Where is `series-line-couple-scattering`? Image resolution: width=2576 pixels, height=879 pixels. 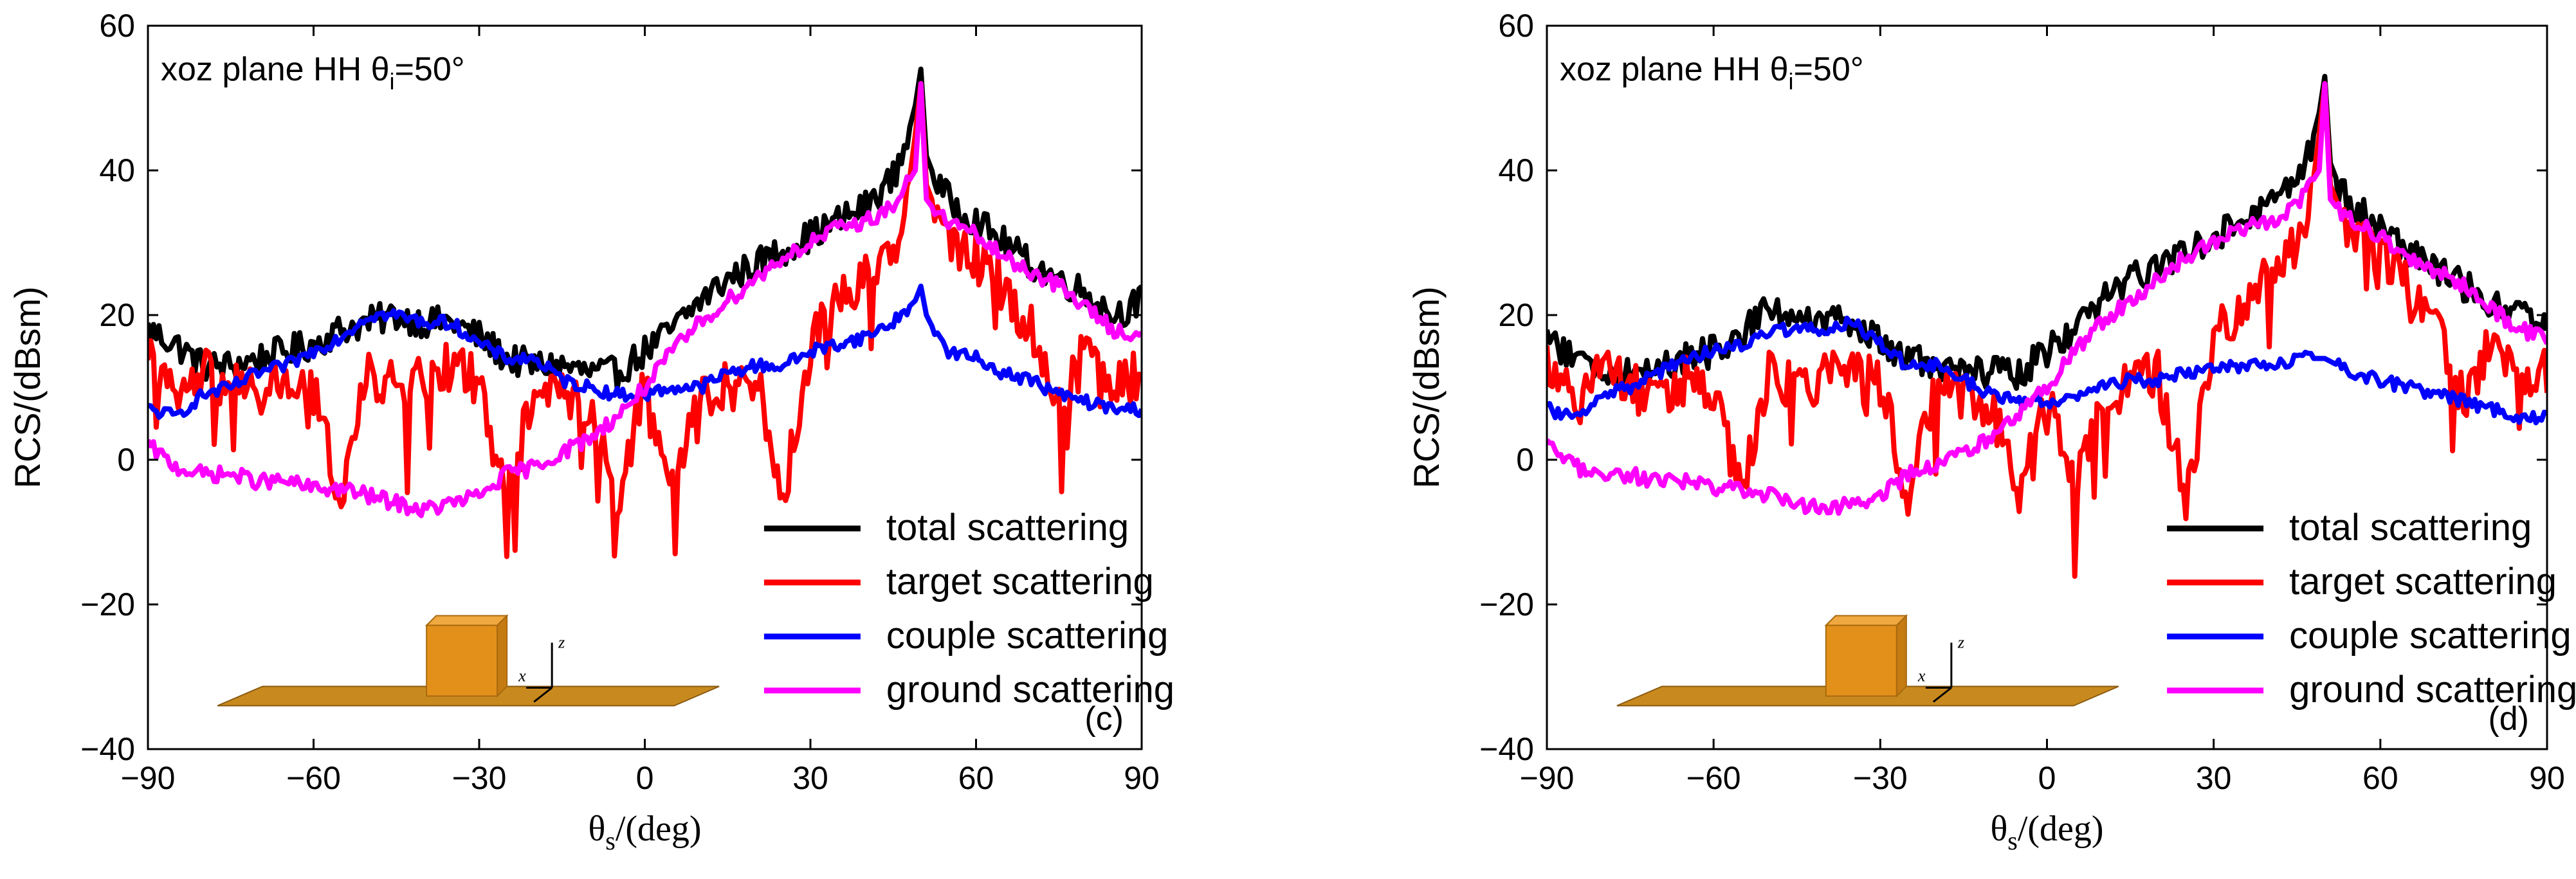 series-line-couple-scattering is located at coordinates (2047, 370).